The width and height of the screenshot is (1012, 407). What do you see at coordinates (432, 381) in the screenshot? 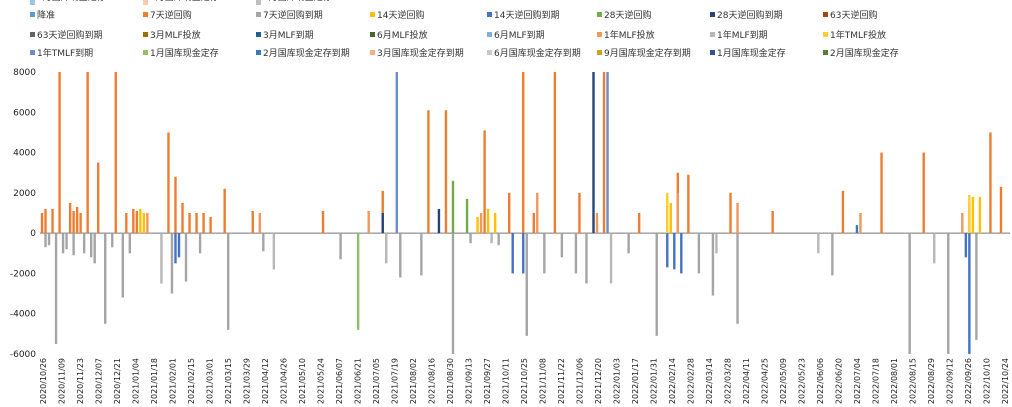
I see `x-tick-label: 2021/08/16` at bounding box center [432, 381].